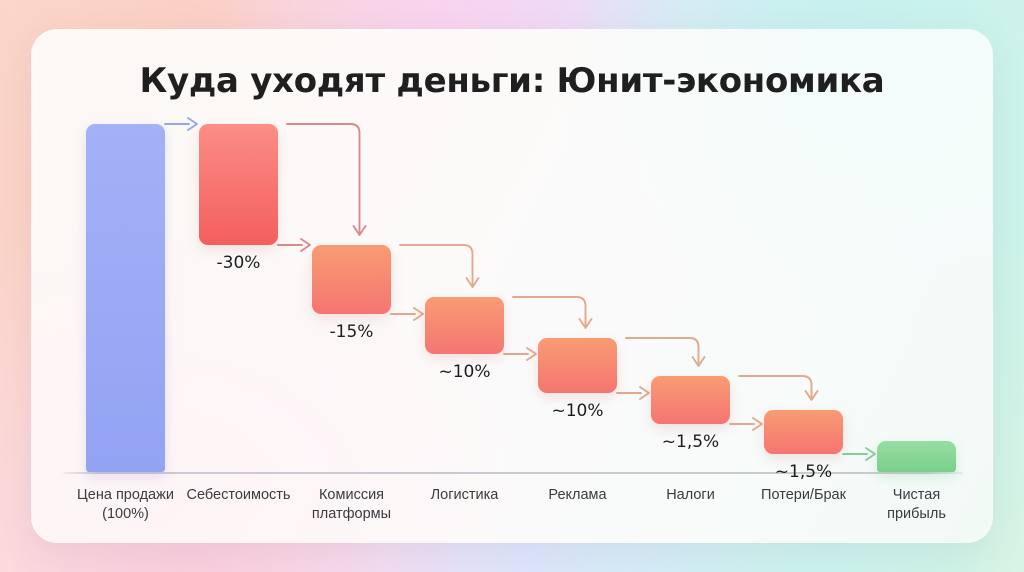  I want to click on bar-value-label-ads: ~10%, so click(577, 411).